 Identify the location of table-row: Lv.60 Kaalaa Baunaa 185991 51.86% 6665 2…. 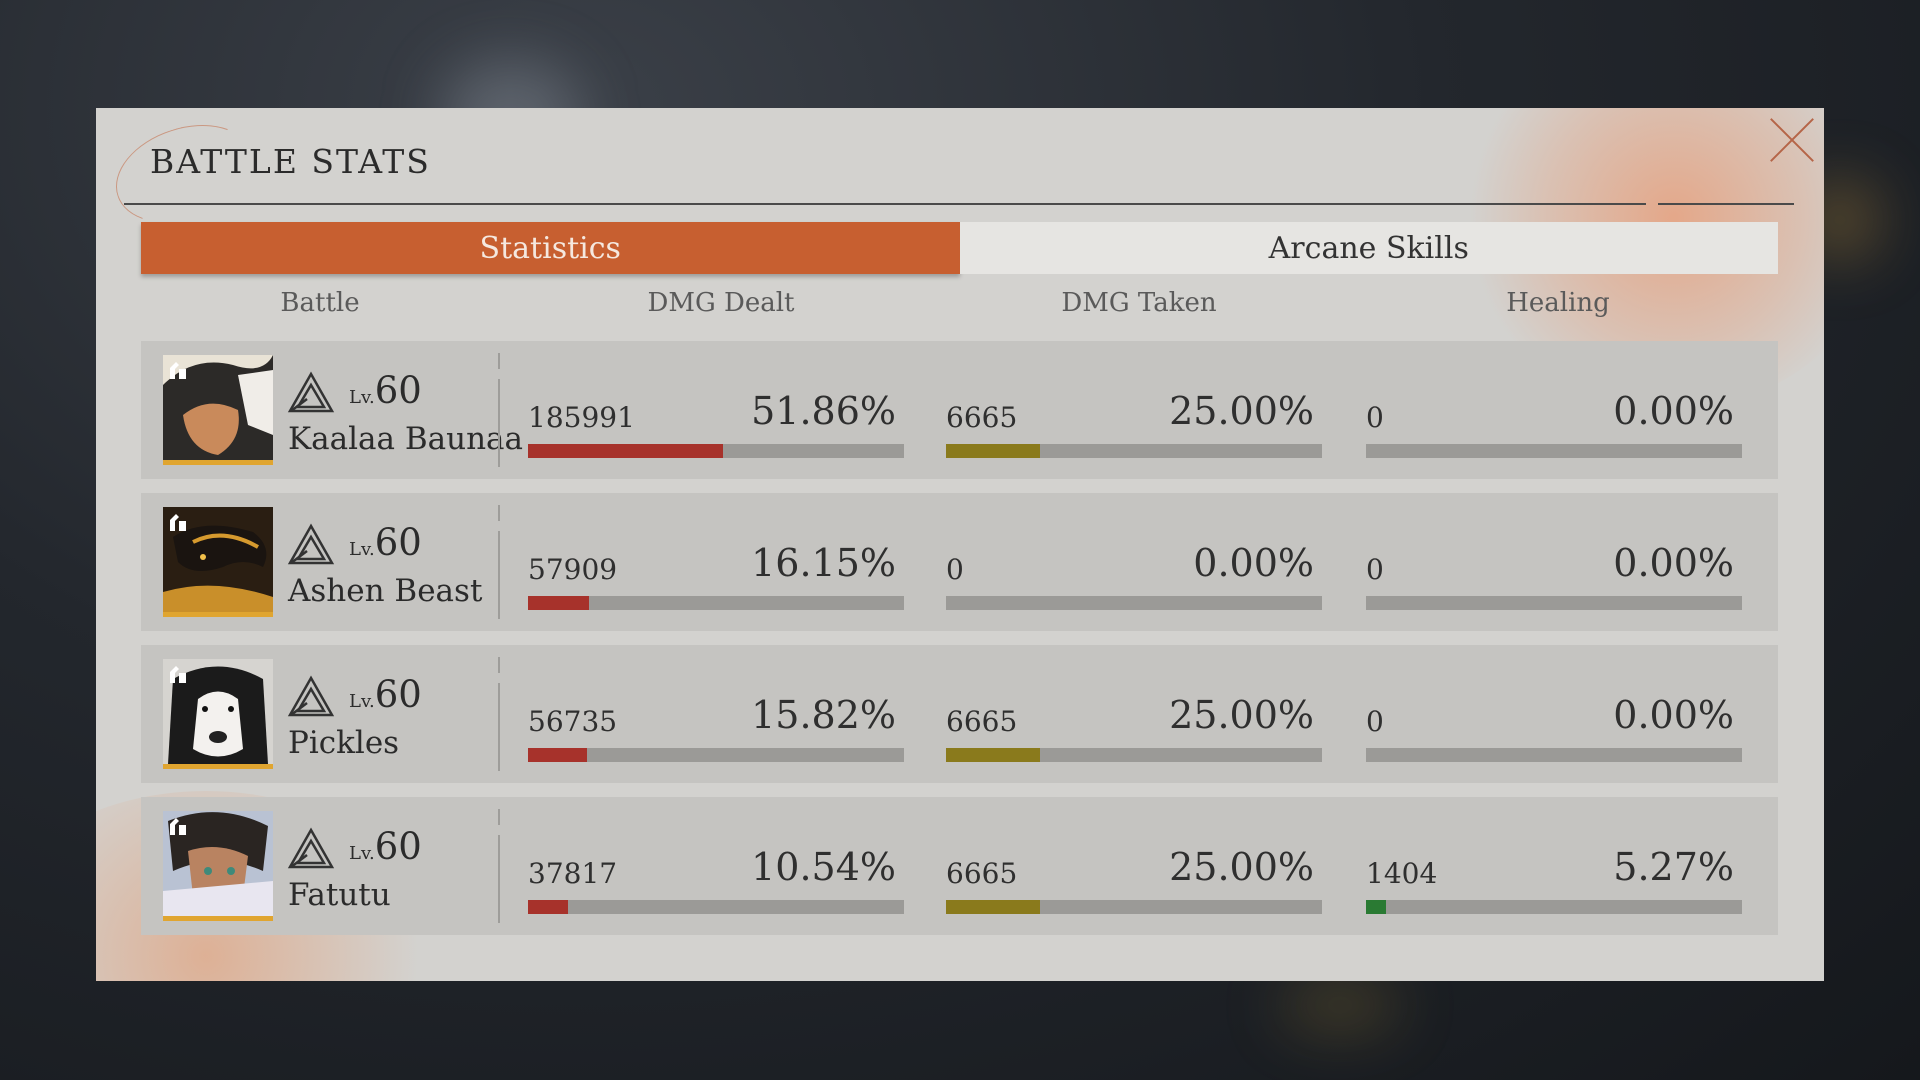
(959, 410).